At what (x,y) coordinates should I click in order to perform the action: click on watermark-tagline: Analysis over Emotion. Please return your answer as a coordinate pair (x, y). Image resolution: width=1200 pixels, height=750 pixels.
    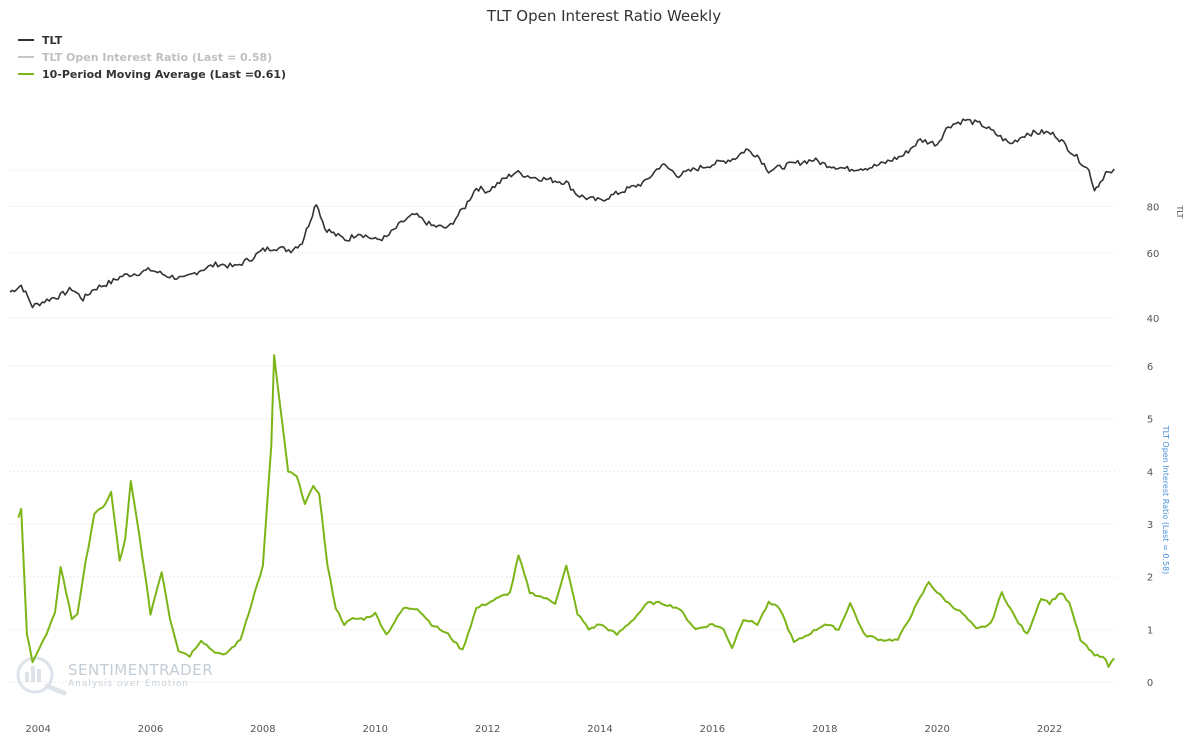
    Looking at the image, I should click on (128, 684).